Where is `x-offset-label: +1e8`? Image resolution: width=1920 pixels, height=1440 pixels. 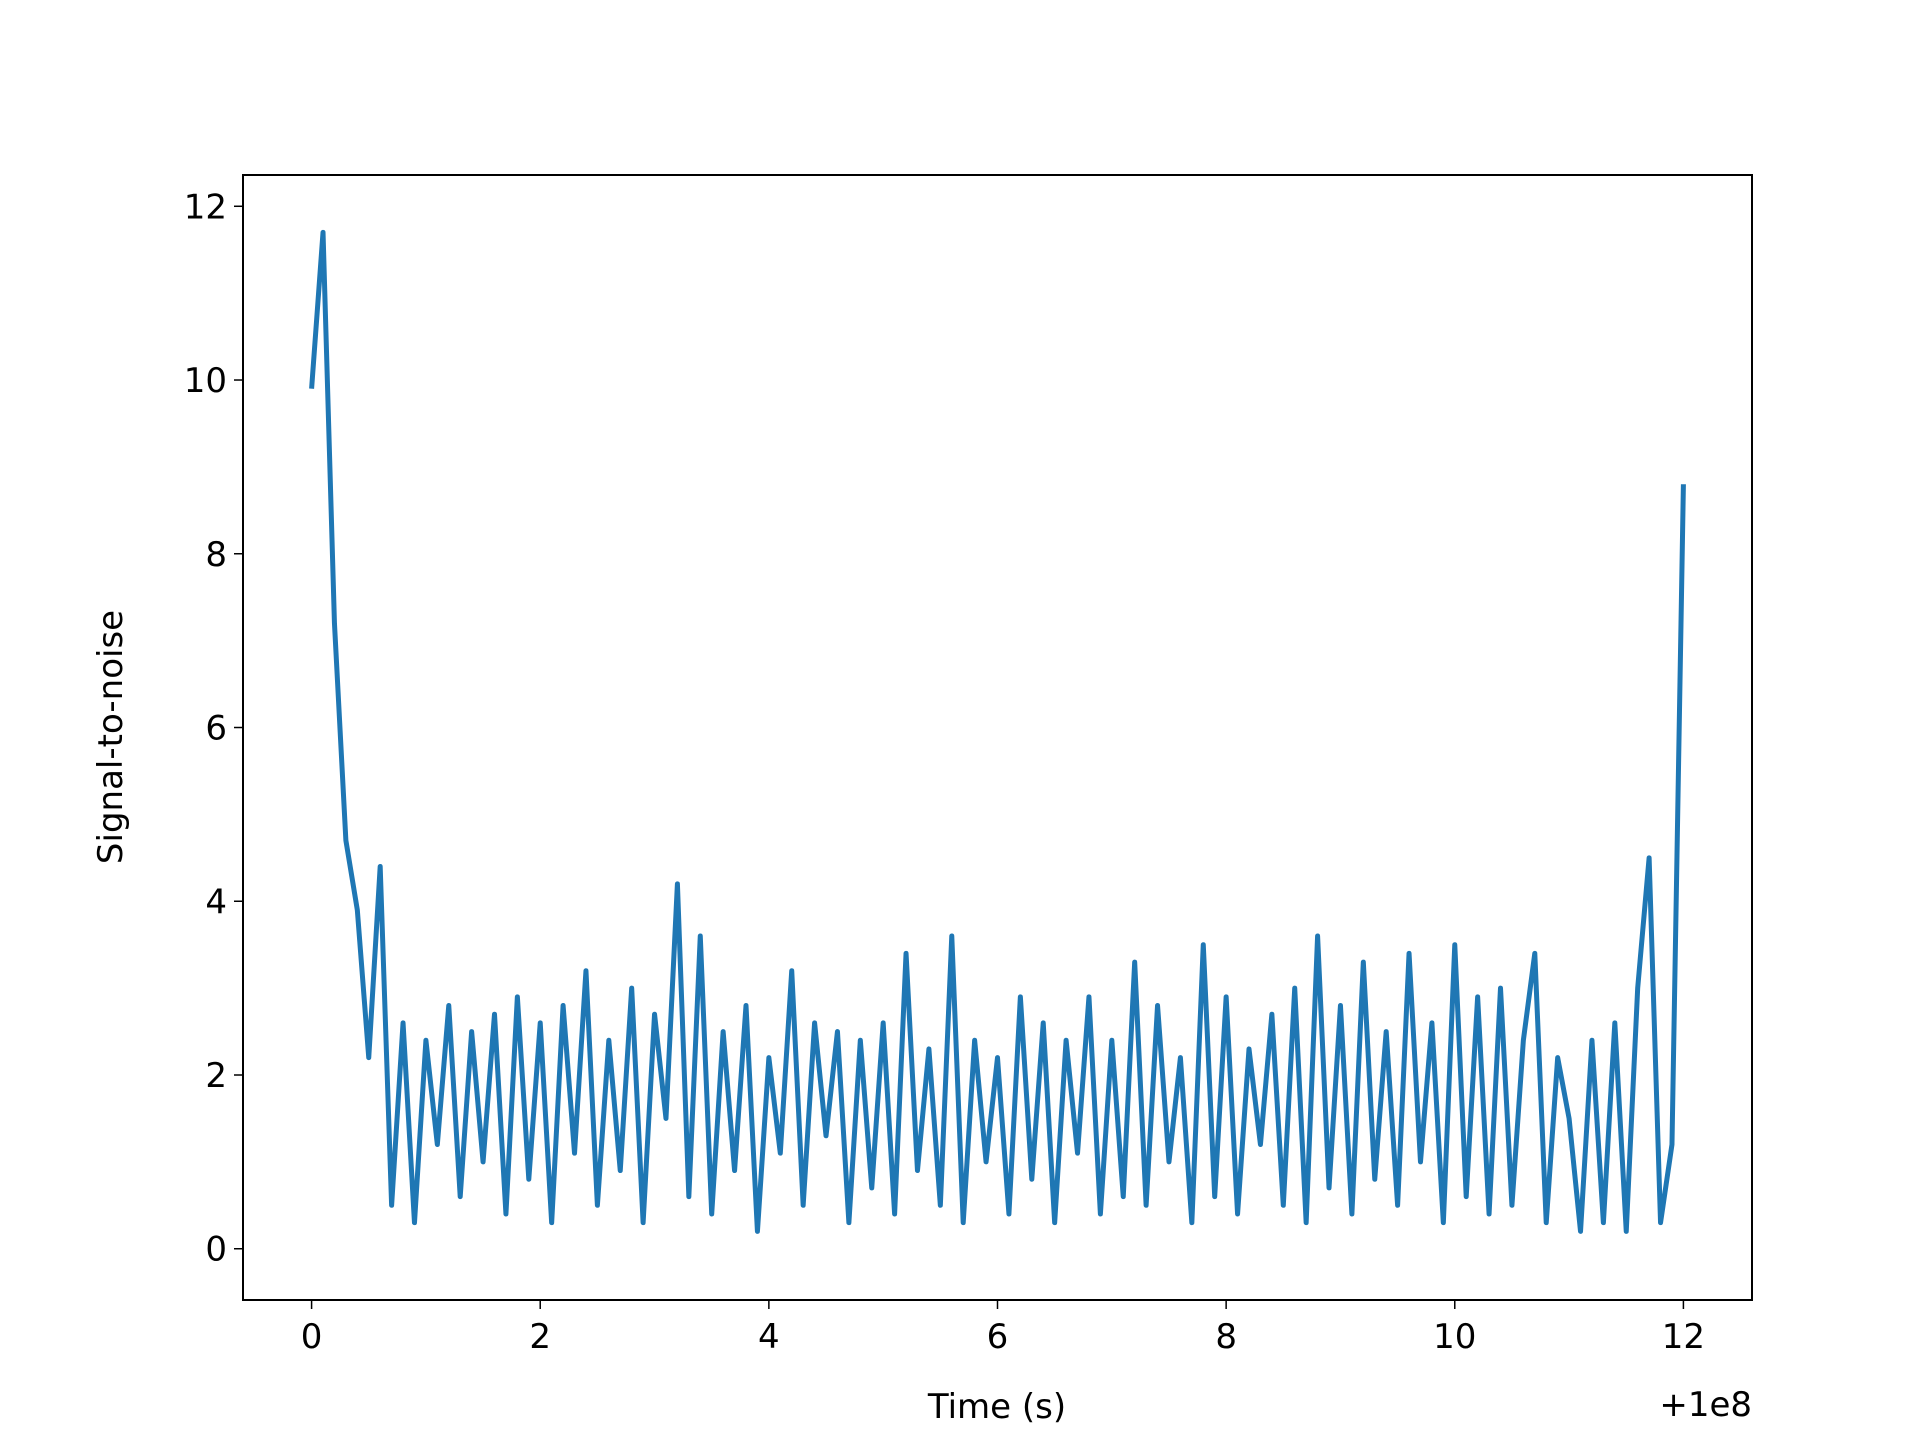 x-offset-label: +1e8 is located at coordinates (1705, 1405).